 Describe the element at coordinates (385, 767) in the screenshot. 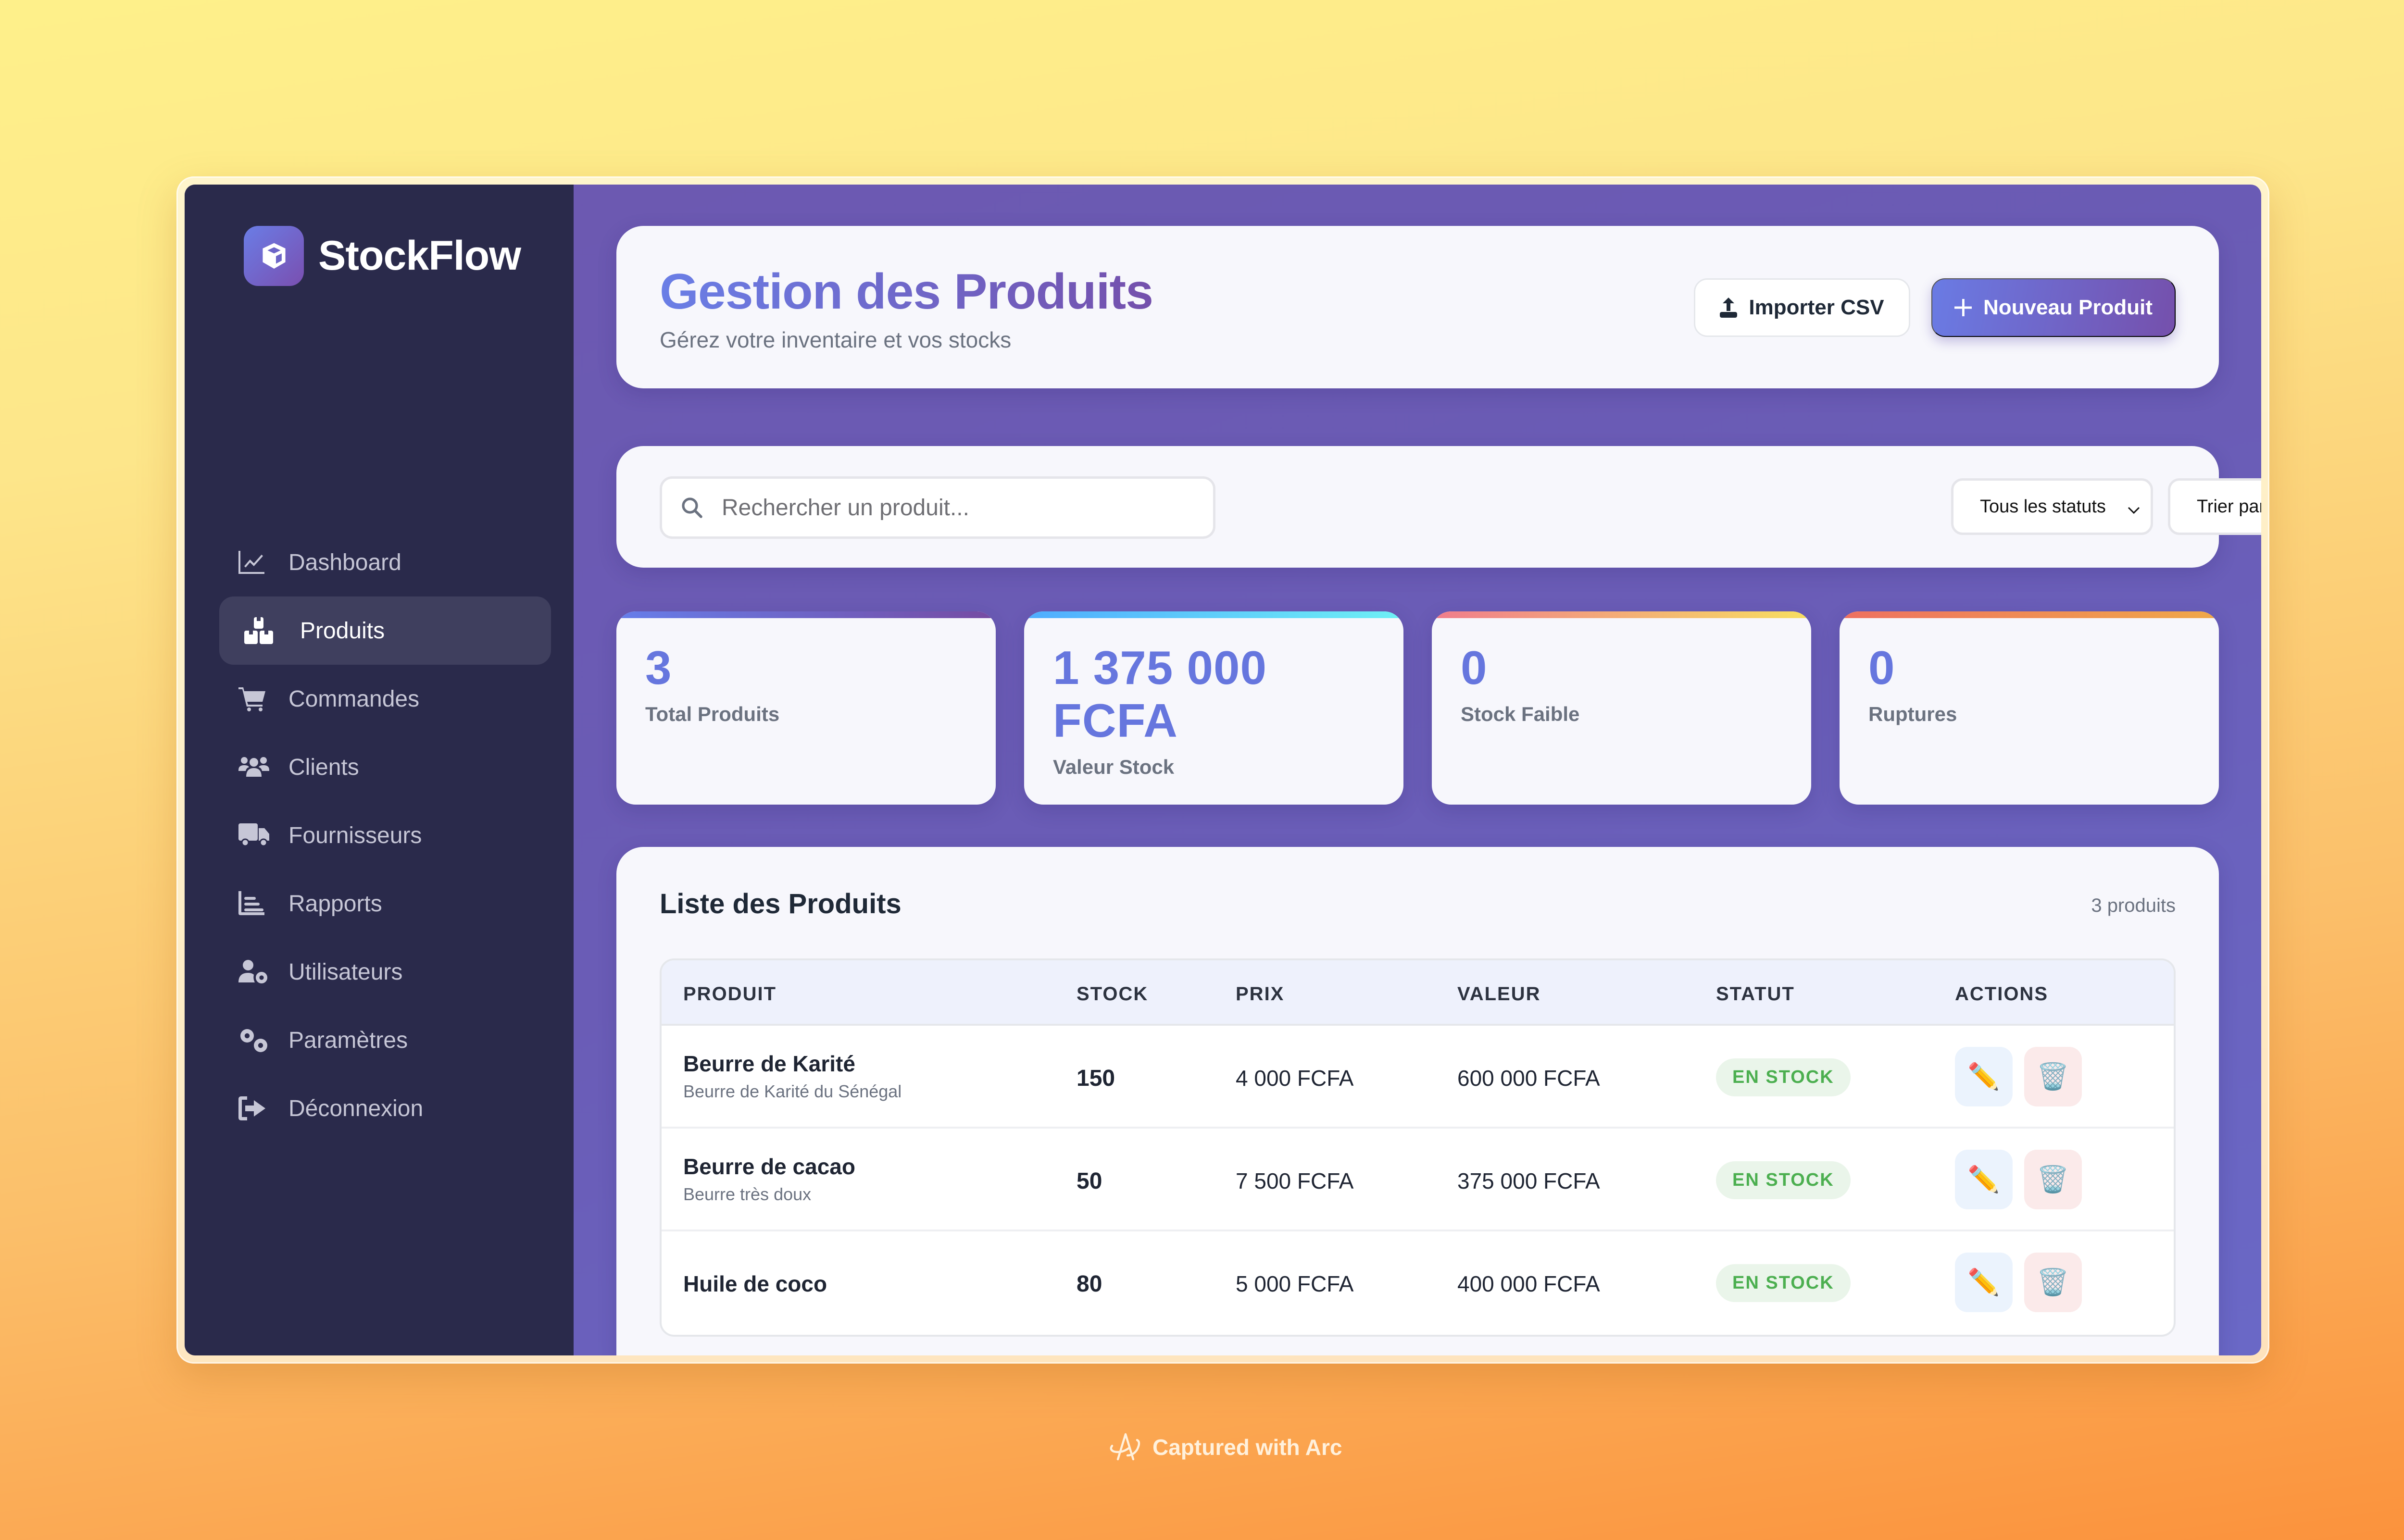

I see `sidebar-item-clients: Clients` at that location.